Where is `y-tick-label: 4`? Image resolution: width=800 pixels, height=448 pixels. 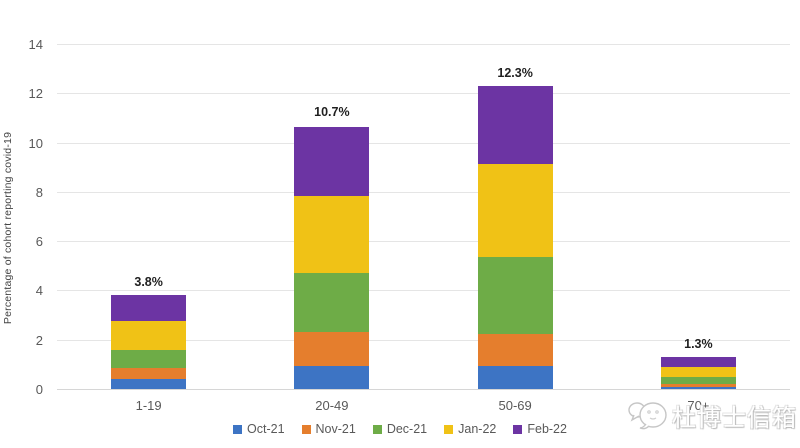 y-tick-label: 4 is located at coordinates (39, 291).